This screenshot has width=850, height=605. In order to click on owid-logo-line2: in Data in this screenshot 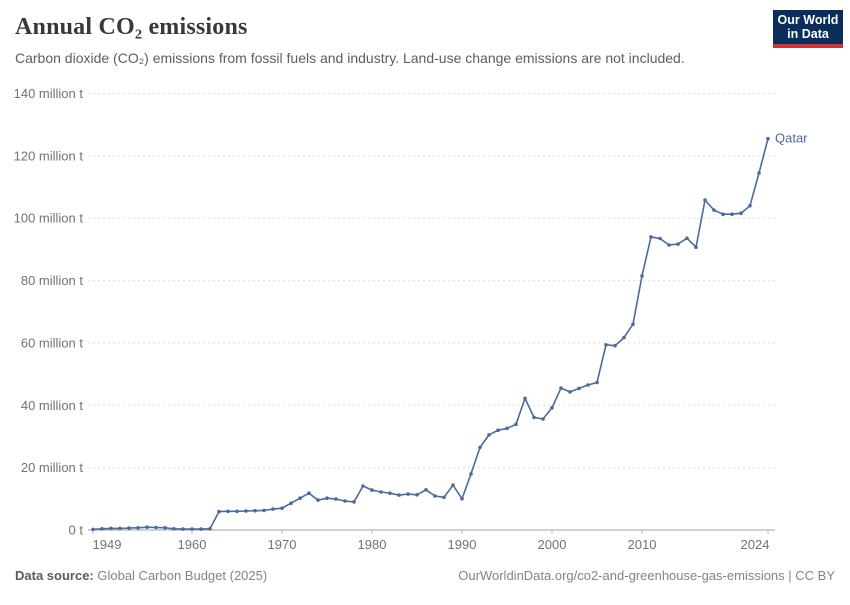, I will do `click(808, 34)`.